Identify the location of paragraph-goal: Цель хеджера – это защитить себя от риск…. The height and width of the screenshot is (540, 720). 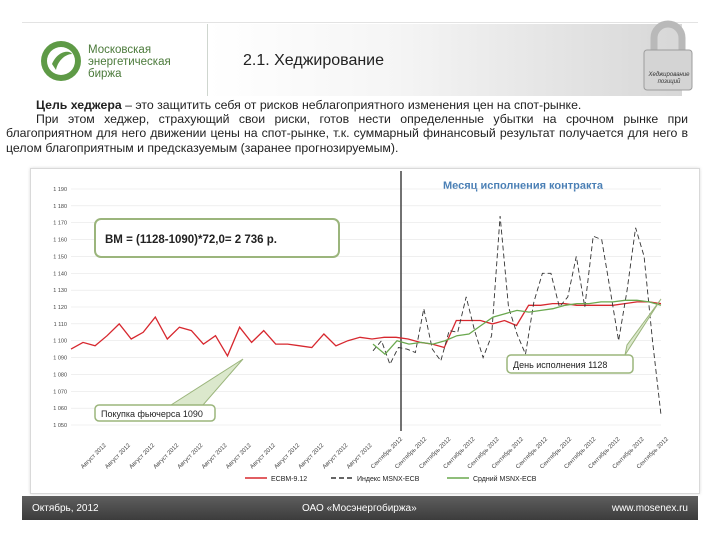
(347, 105).